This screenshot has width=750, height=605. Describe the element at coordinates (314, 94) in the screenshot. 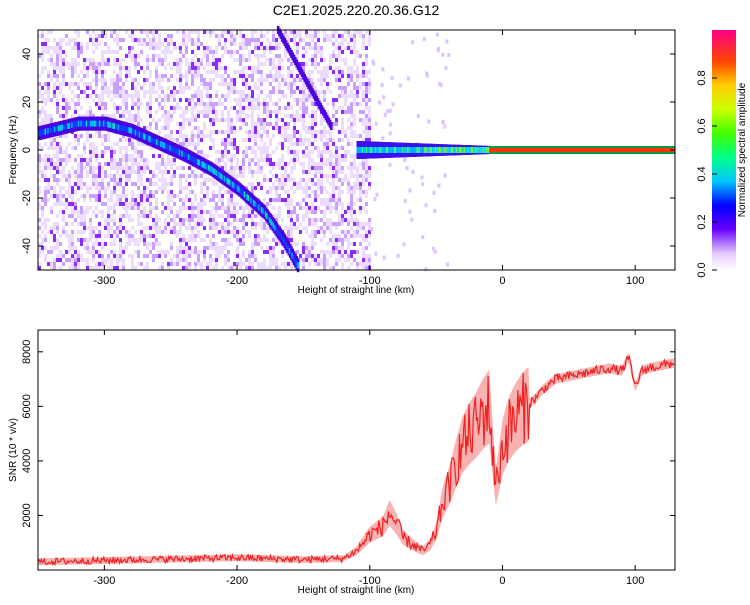

I see `ridge-cell` at that location.